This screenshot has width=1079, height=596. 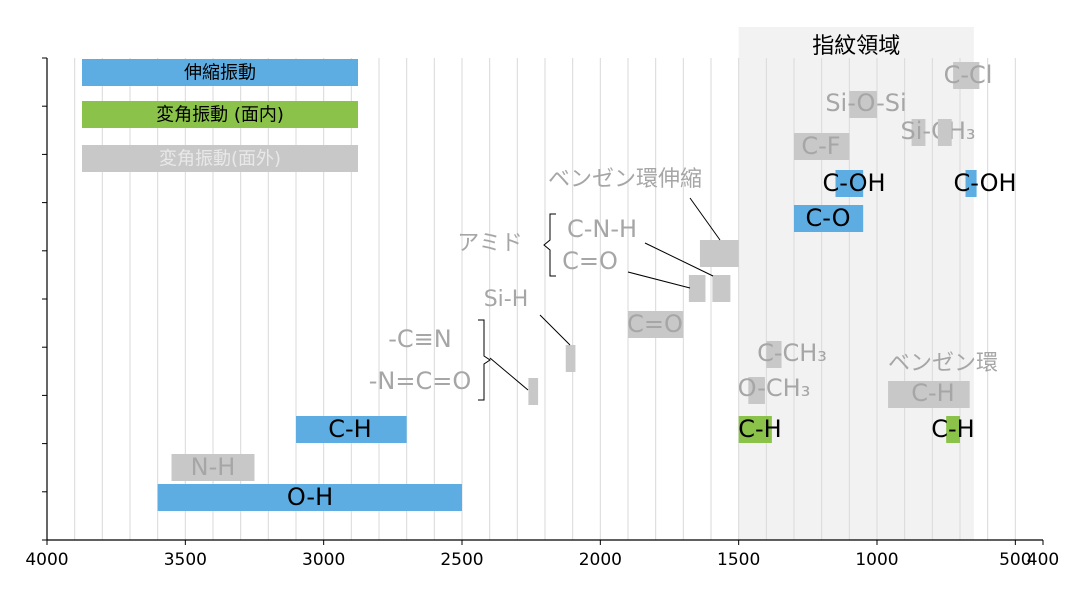 What do you see at coordinates (1043, 560) in the screenshot?
I see `x-tick-label: 400` at bounding box center [1043, 560].